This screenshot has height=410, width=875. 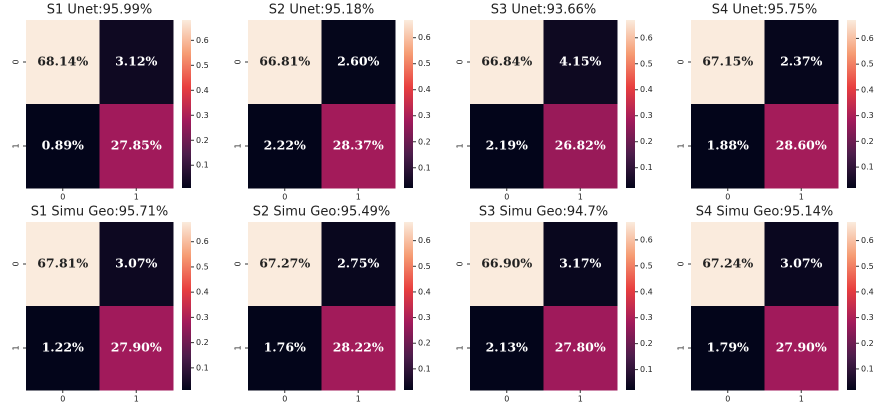 I want to click on cell-label: 1.79%, so click(x=728, y=347).